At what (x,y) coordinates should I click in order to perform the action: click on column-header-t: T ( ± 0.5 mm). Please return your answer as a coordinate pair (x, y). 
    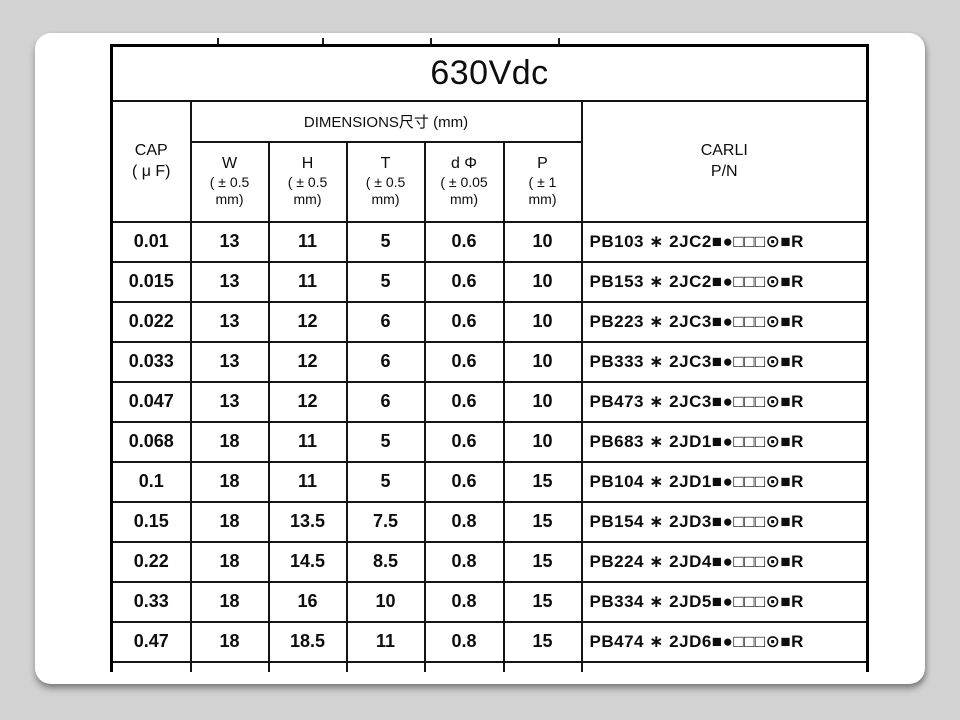
    Looking at the image, I should click on (385, 181).